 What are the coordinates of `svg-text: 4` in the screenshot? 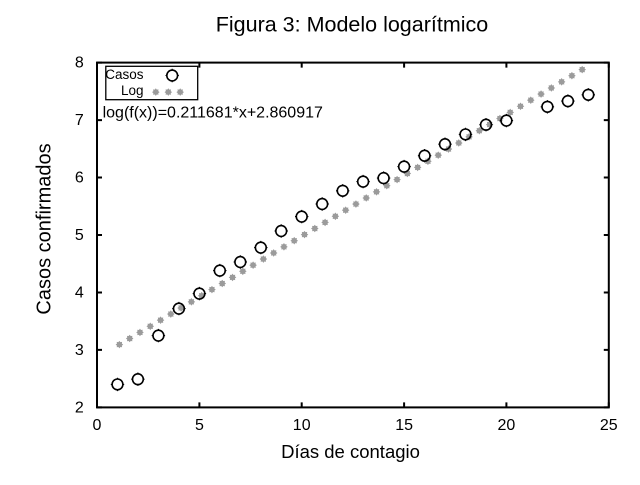 It's located at (79, 292).